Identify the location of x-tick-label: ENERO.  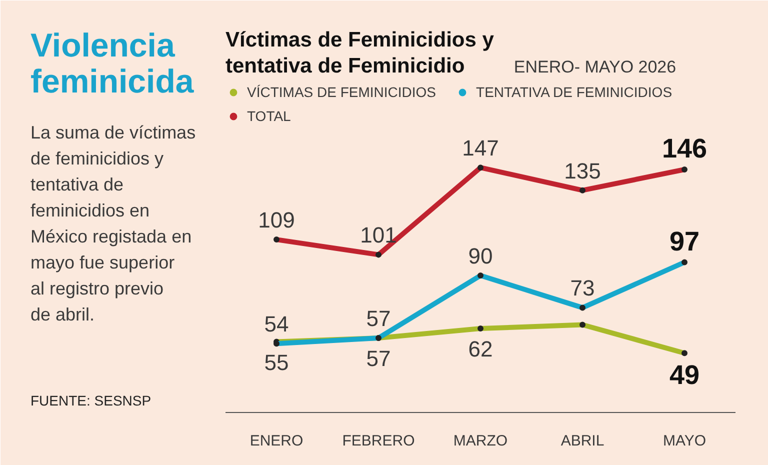
(277, 441).